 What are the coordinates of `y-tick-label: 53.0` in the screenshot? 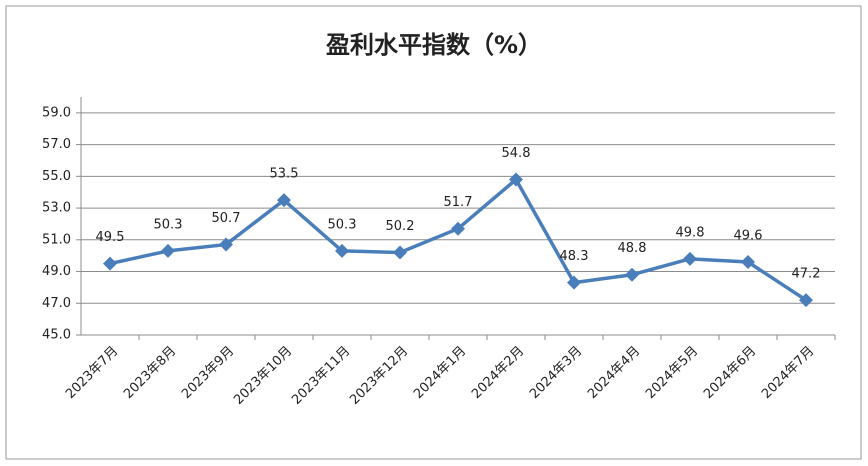 It's located at (56, 208).